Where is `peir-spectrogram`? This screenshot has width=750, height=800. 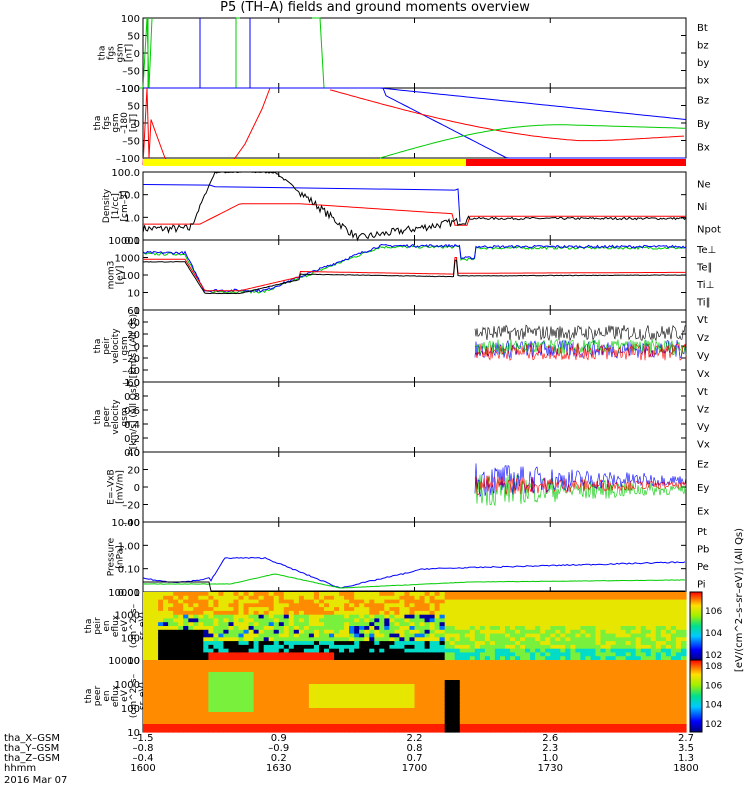 peir-spectrogram is located at coordinates (415, 626).